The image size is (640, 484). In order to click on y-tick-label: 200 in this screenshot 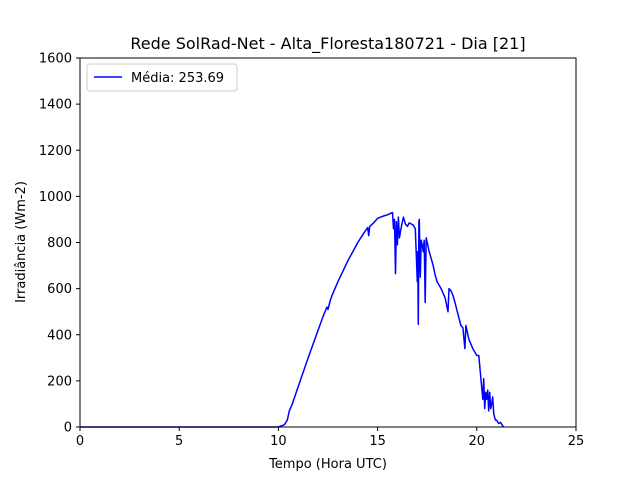, I will do `click(59, 381)`.